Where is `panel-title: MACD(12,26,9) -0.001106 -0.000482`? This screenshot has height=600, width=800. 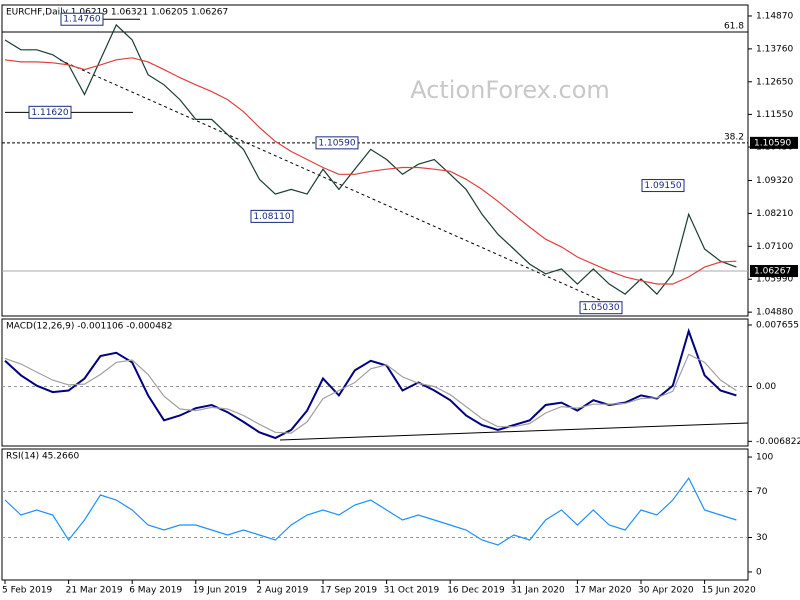
panel-title: MACD(12,26,9) -0.001106 -0.000482 is located at coordinates (89, 327).